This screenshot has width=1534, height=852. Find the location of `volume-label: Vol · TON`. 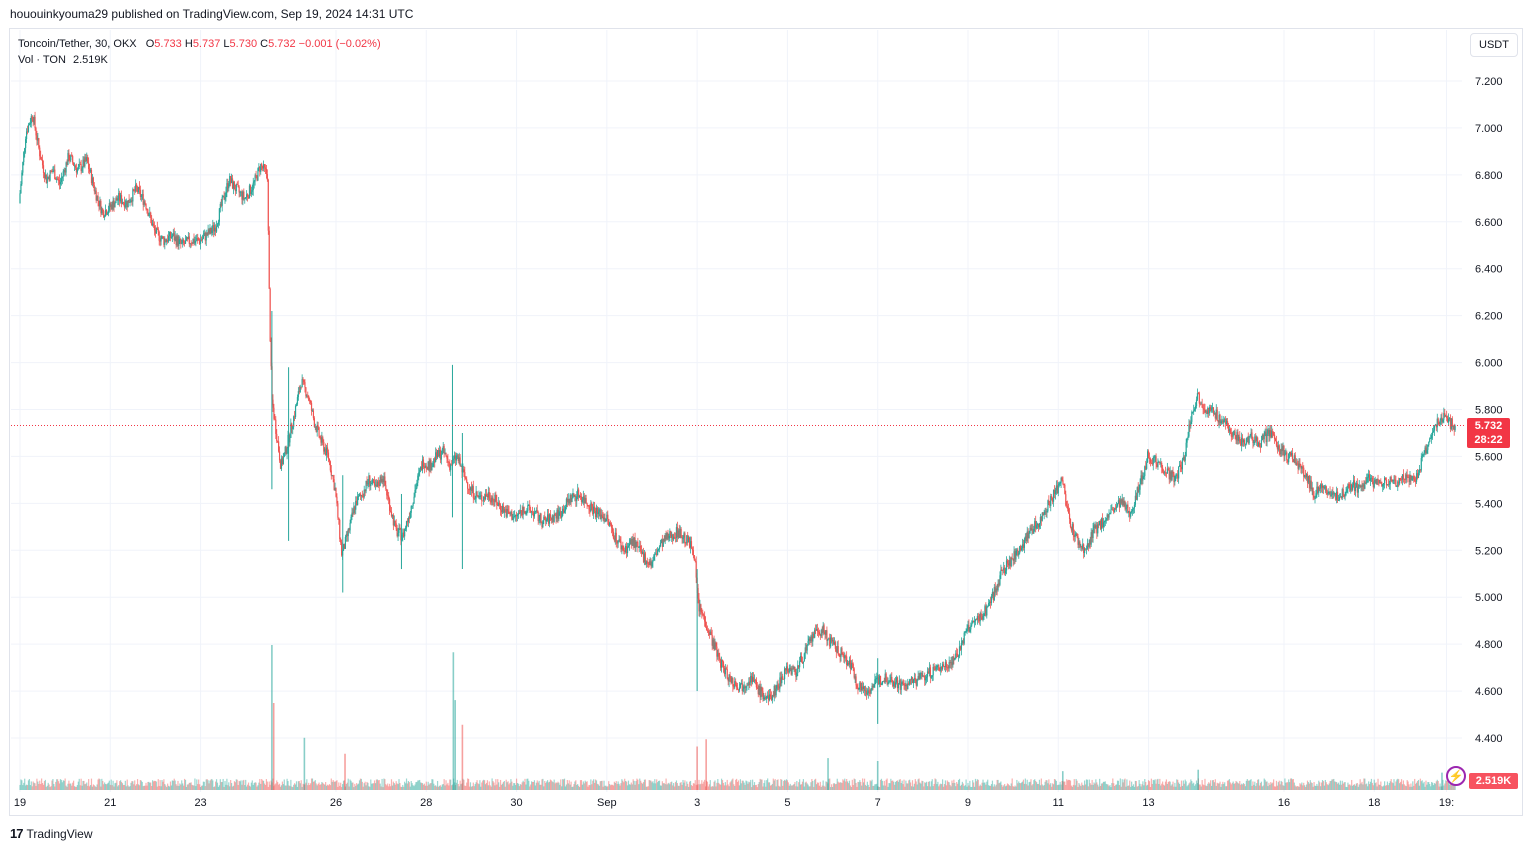

volume-label: Vol · TON is located at coordinates (42, 60).